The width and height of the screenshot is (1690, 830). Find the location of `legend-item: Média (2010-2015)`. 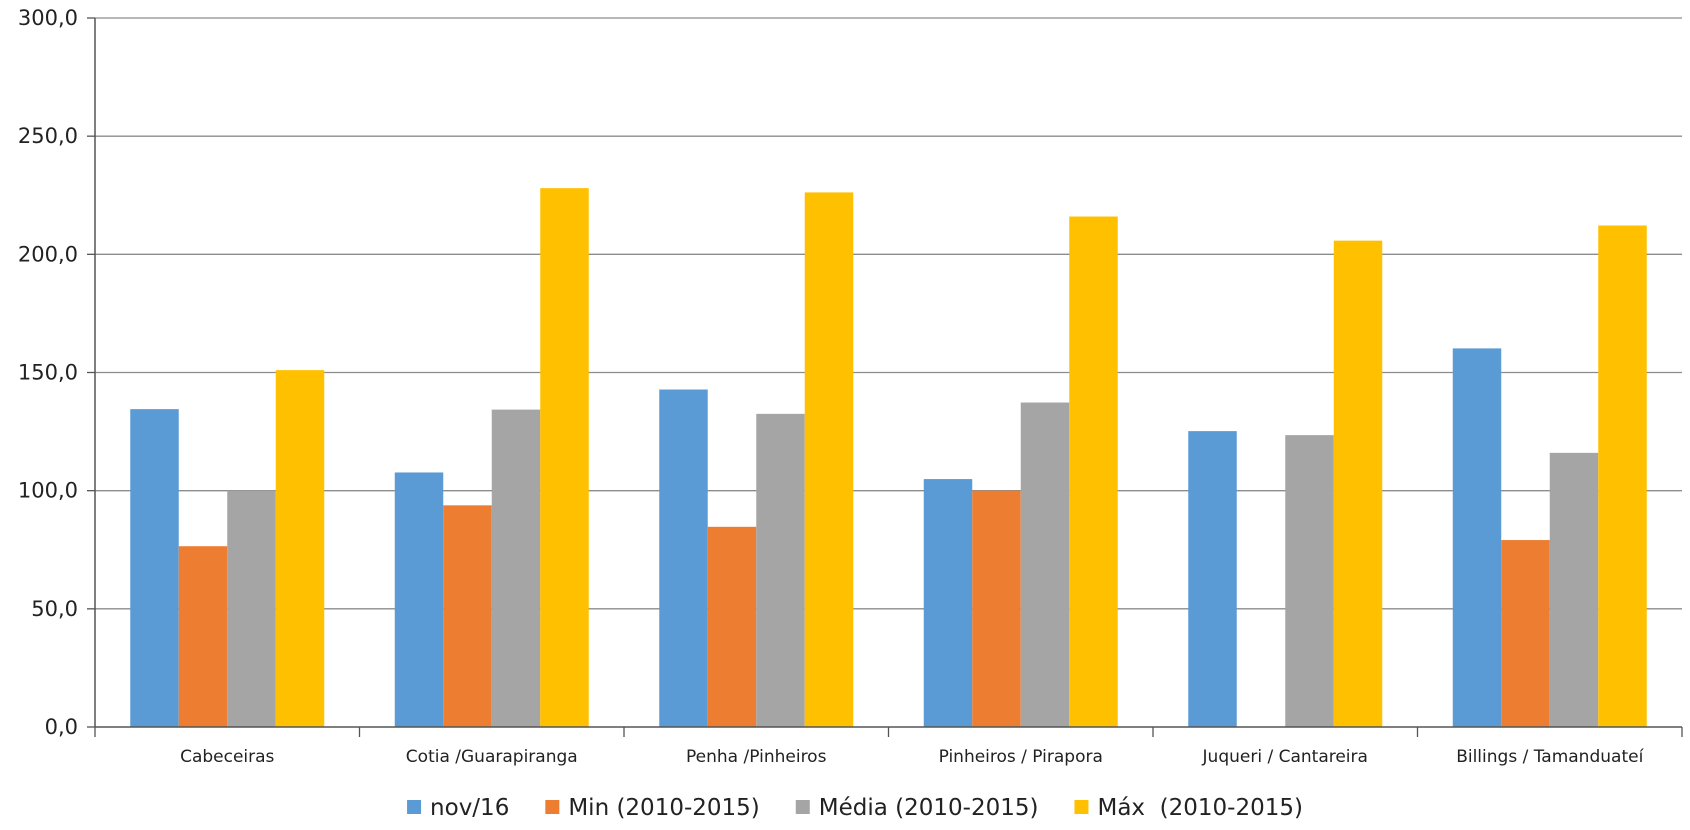

legend-item: Média (2010-2015) is located at coordinates (917, 808).